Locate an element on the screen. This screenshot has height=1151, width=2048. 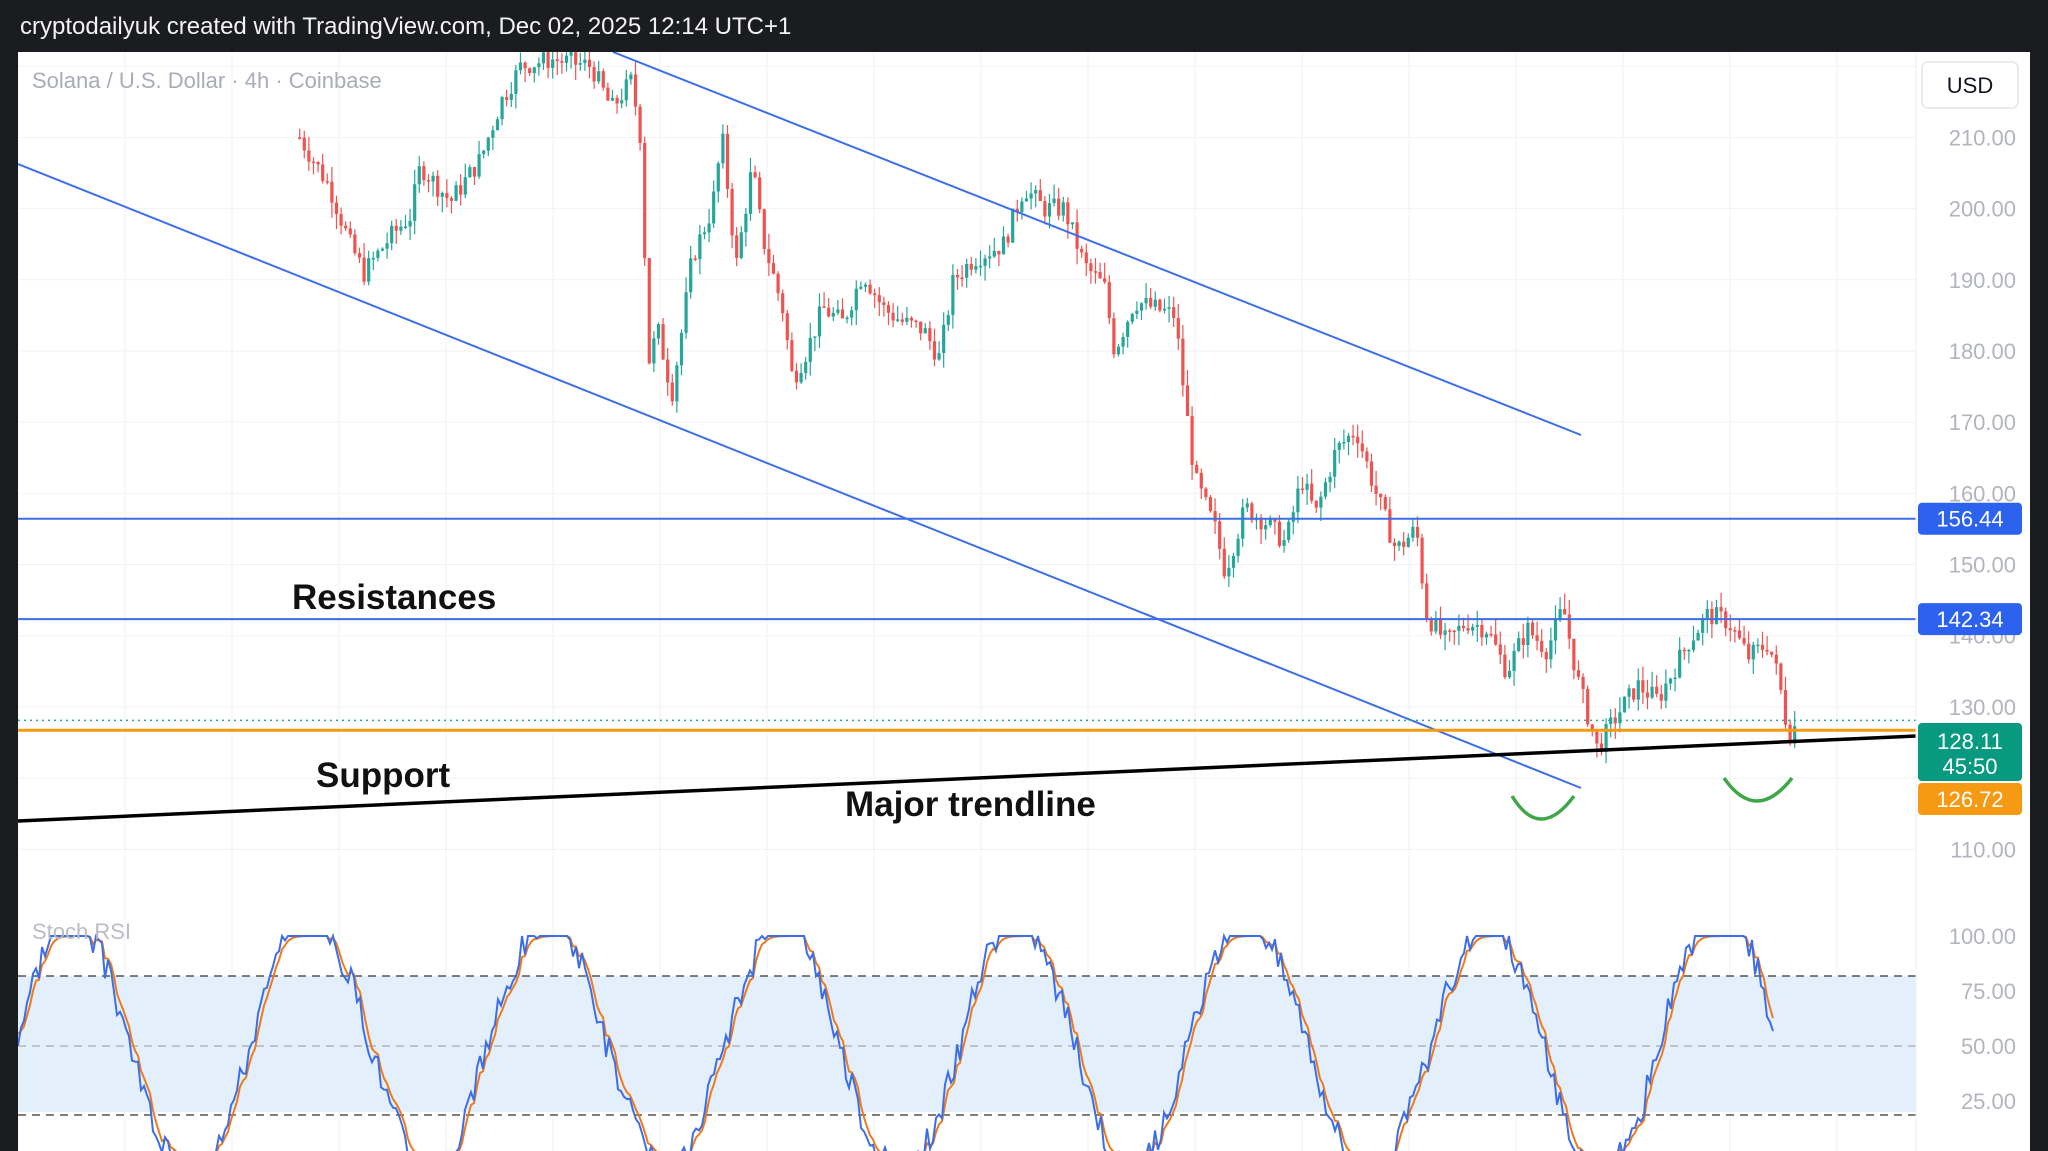
currency-button is located at coordinates (1970, 85).